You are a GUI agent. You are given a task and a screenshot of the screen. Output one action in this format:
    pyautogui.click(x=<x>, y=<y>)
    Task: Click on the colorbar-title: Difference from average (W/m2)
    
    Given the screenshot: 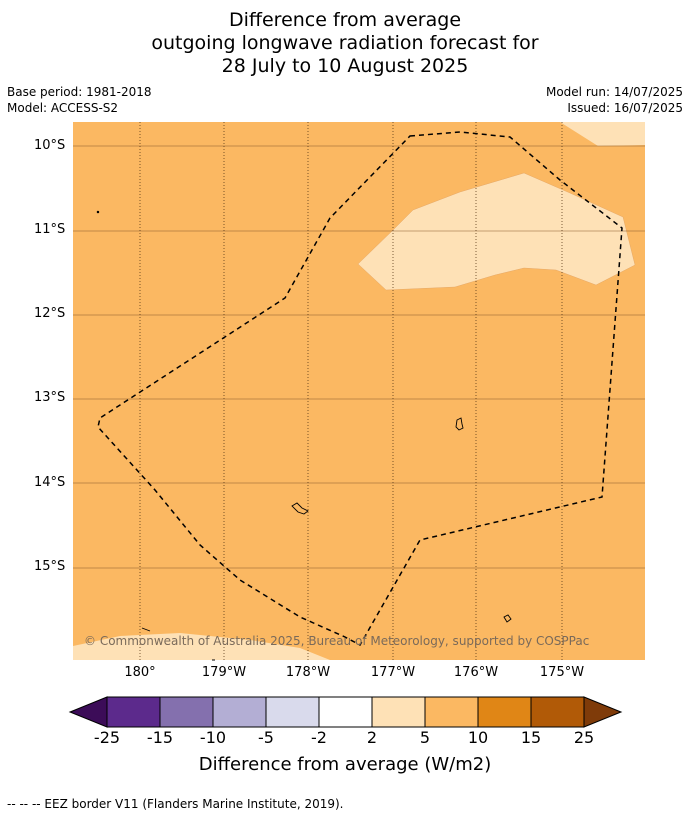 What is the action you would take?
    pyautogui.click(x=345, y=764)
    